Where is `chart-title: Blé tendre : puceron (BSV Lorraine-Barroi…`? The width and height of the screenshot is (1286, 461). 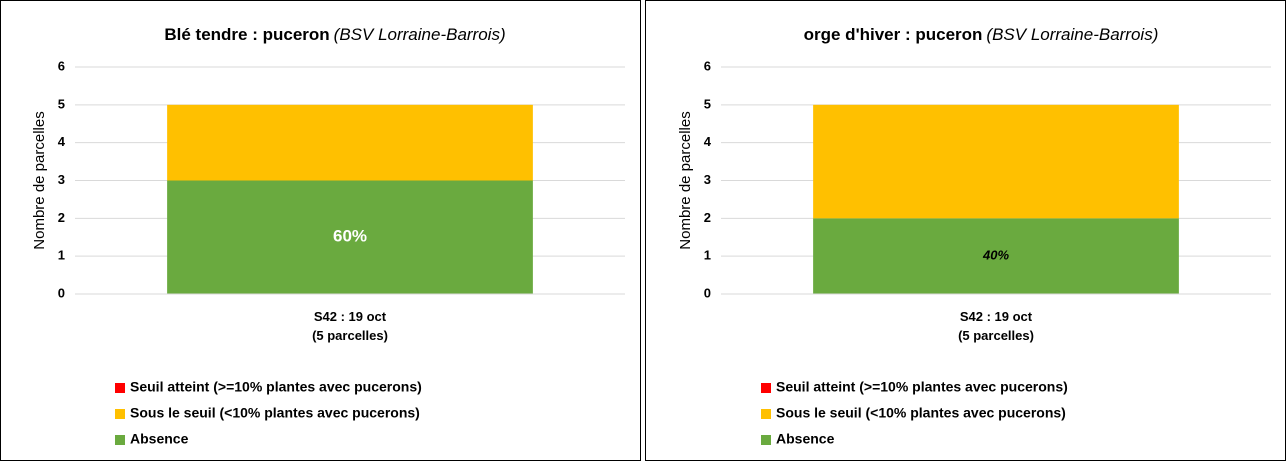
chart-title: Blé tendre : puceron (BSV Lorraine-Barroi… is located at coordinates (334, 34).